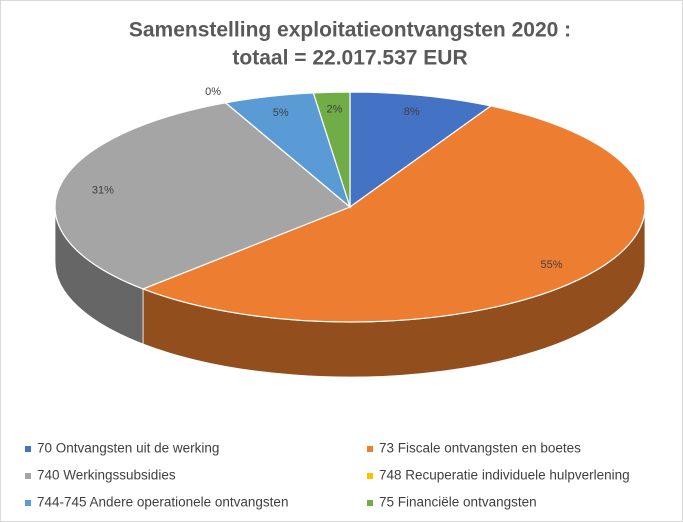 The width and height of the screenshot is (683, 522). What do you see at coordinates (480, 448) in the screenshot?
I see `legend-label: 73 Fiscale ontvangsten en boetes` at bounding box center [480, 448].